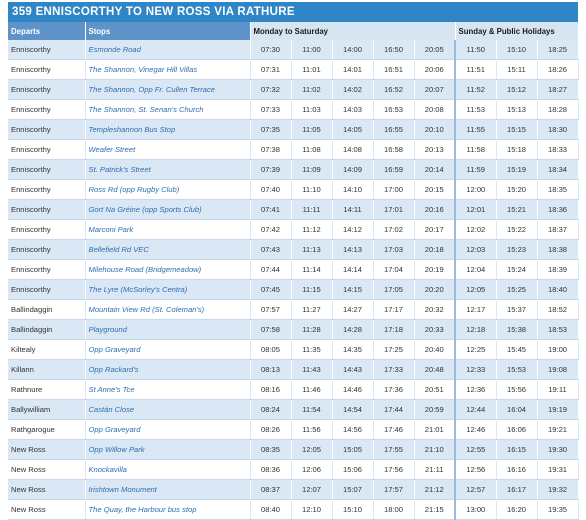 This screenshot has height=520, width=586. I want to click on time-cell: 11:01, so click(312, 69).